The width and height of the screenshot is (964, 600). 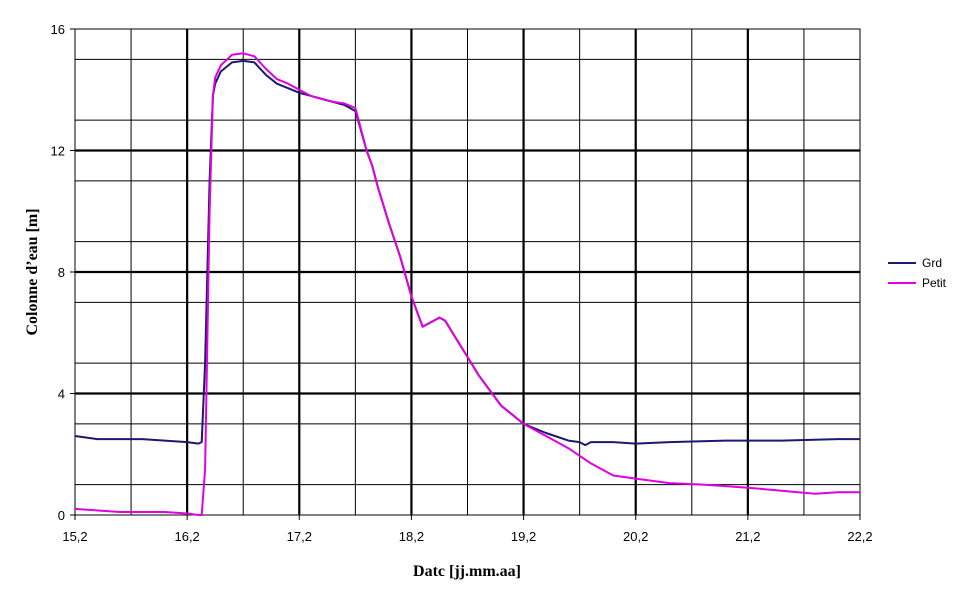 What do you see at coordinates (58, 29) in the screenshot?
I see `y-tick-label: 16` at bounding box center [58, 29].